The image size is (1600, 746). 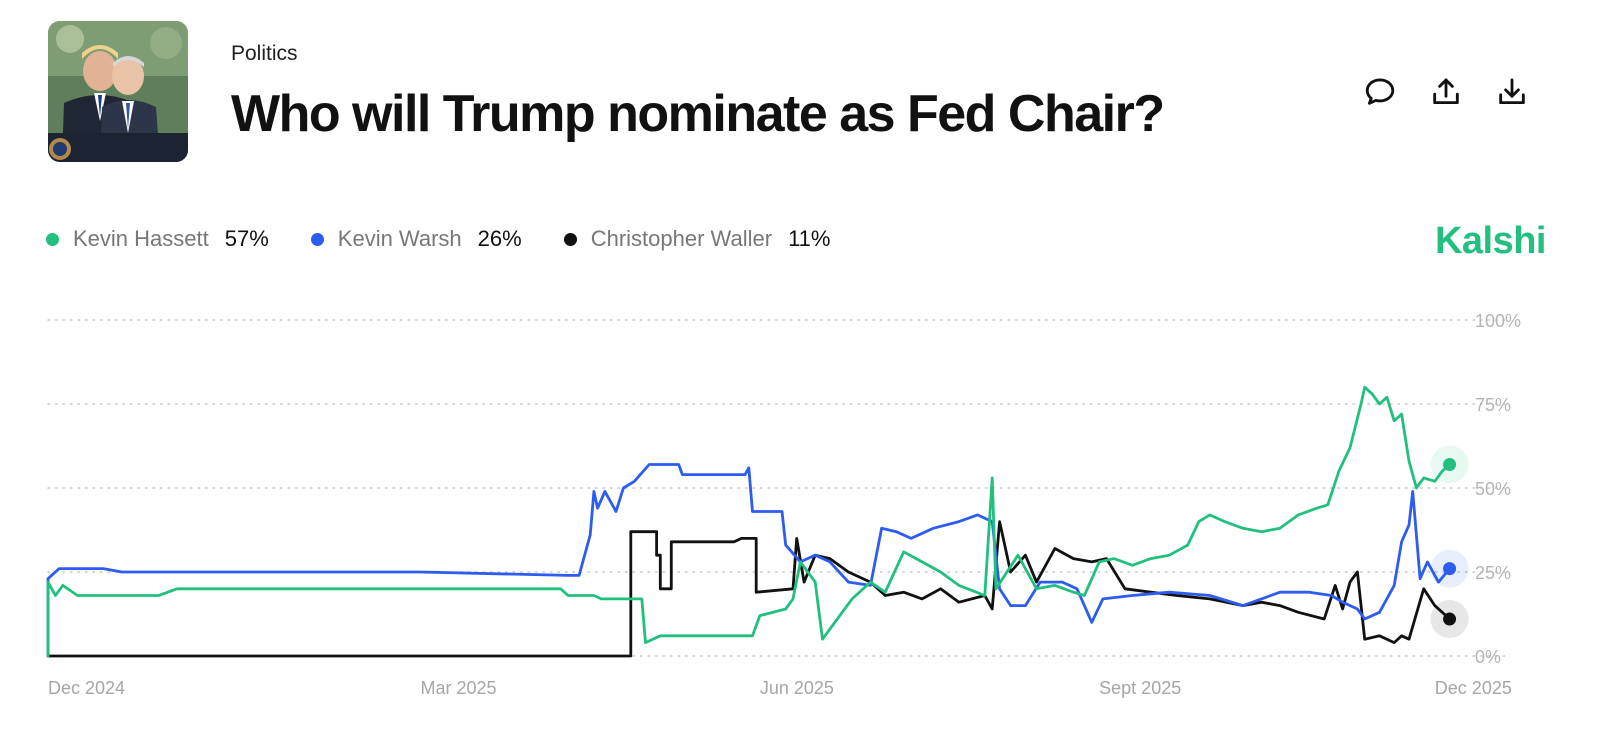 What do you see at coordinates (317, 239) in the screenshot?
I see `legend-dot-warsh` at bounding box center [317, 239].